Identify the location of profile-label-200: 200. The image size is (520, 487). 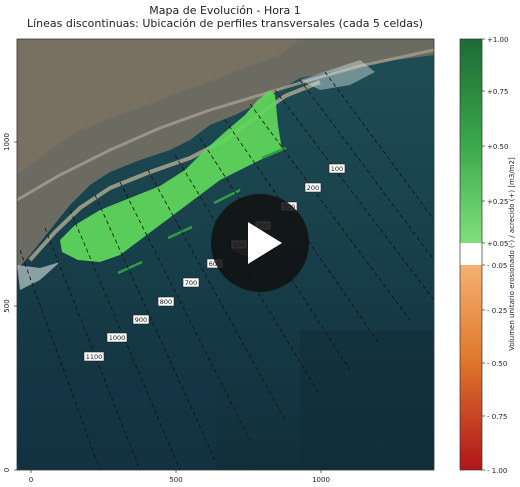
(313, 187).